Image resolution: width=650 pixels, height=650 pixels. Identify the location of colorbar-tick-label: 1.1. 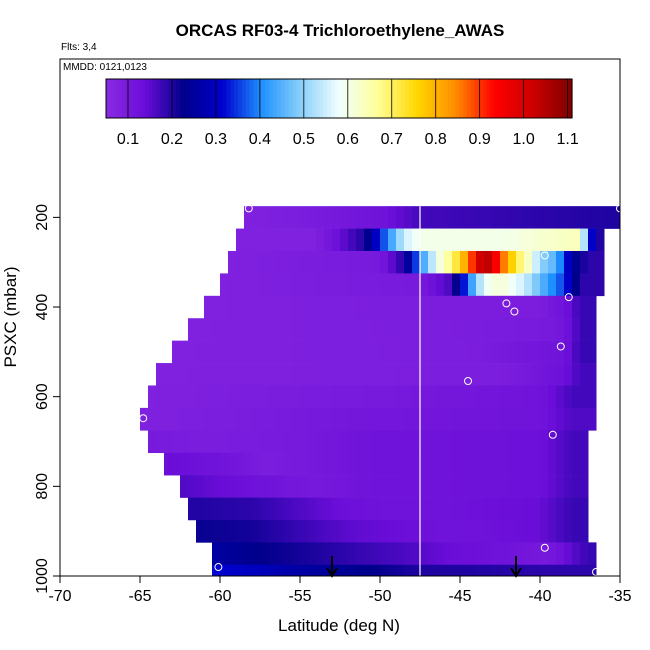
(567, 139).